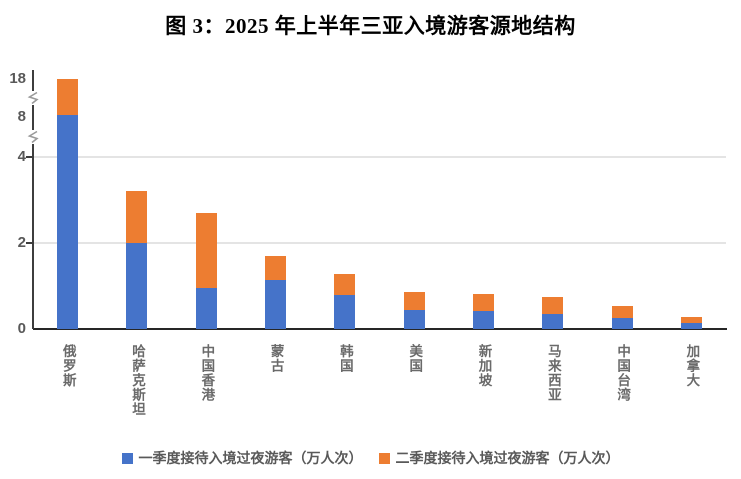 Image resolution: width=741 pixels, height=479 pixels. I want to click on legend-label: 二季度接待入境过夜游客（万人次）, so click(507, 458).